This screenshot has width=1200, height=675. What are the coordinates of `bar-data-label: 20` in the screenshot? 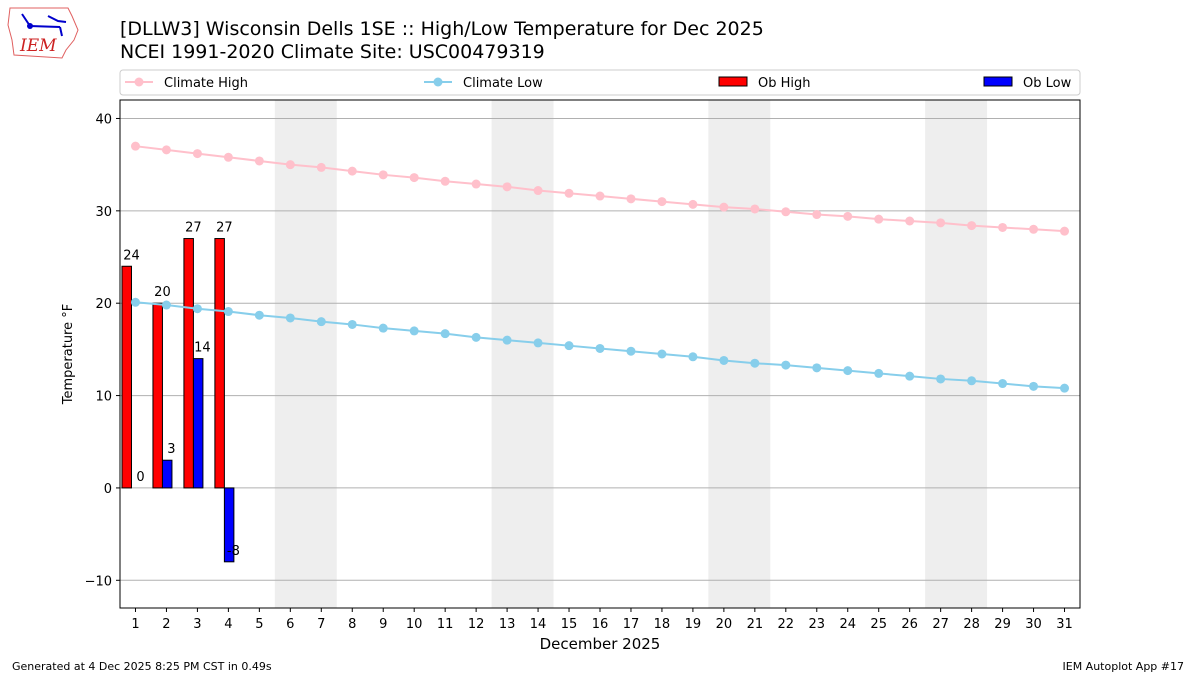 It's located at (162, 292).